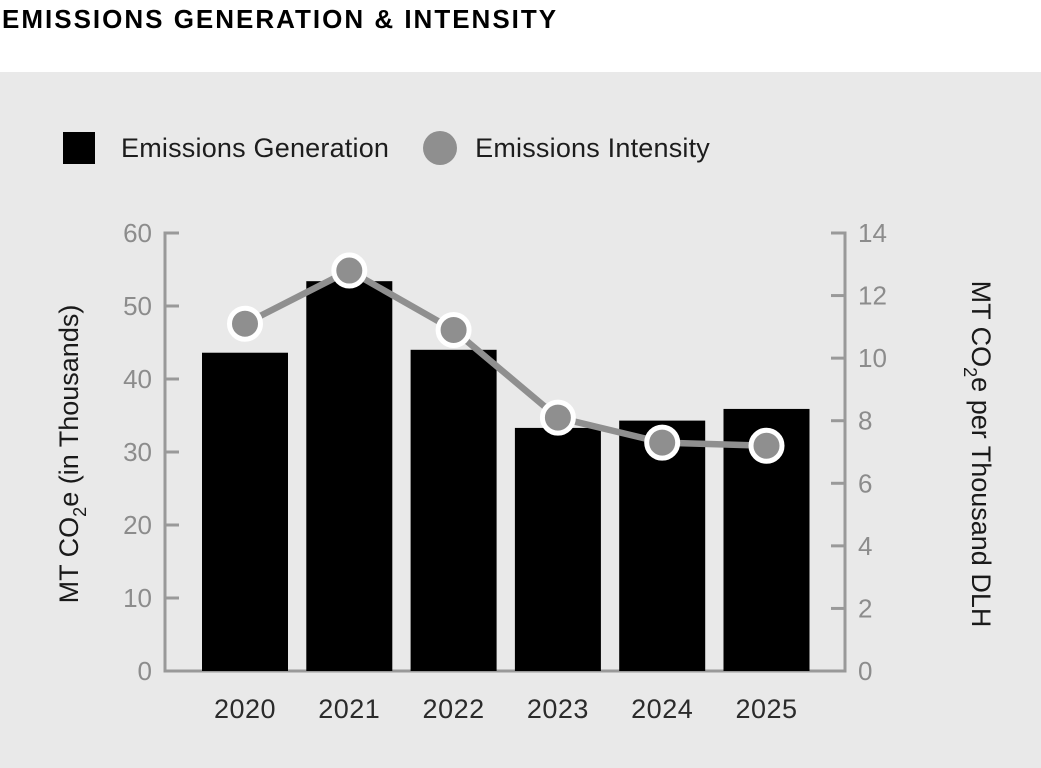  I want to click on intensity-markers, so click(506, 358).